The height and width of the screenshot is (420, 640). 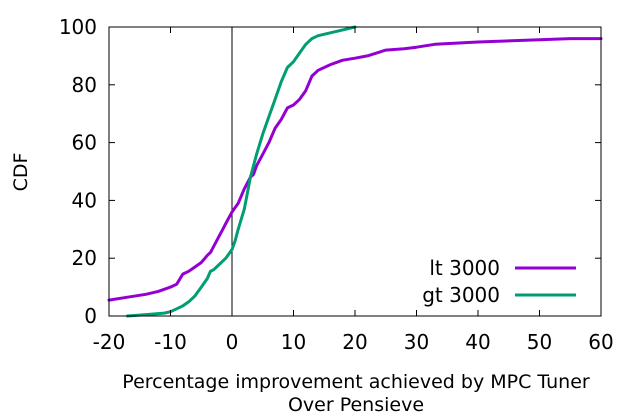 I want to click on x-tick-label: 30, so click(x=416, y=342).